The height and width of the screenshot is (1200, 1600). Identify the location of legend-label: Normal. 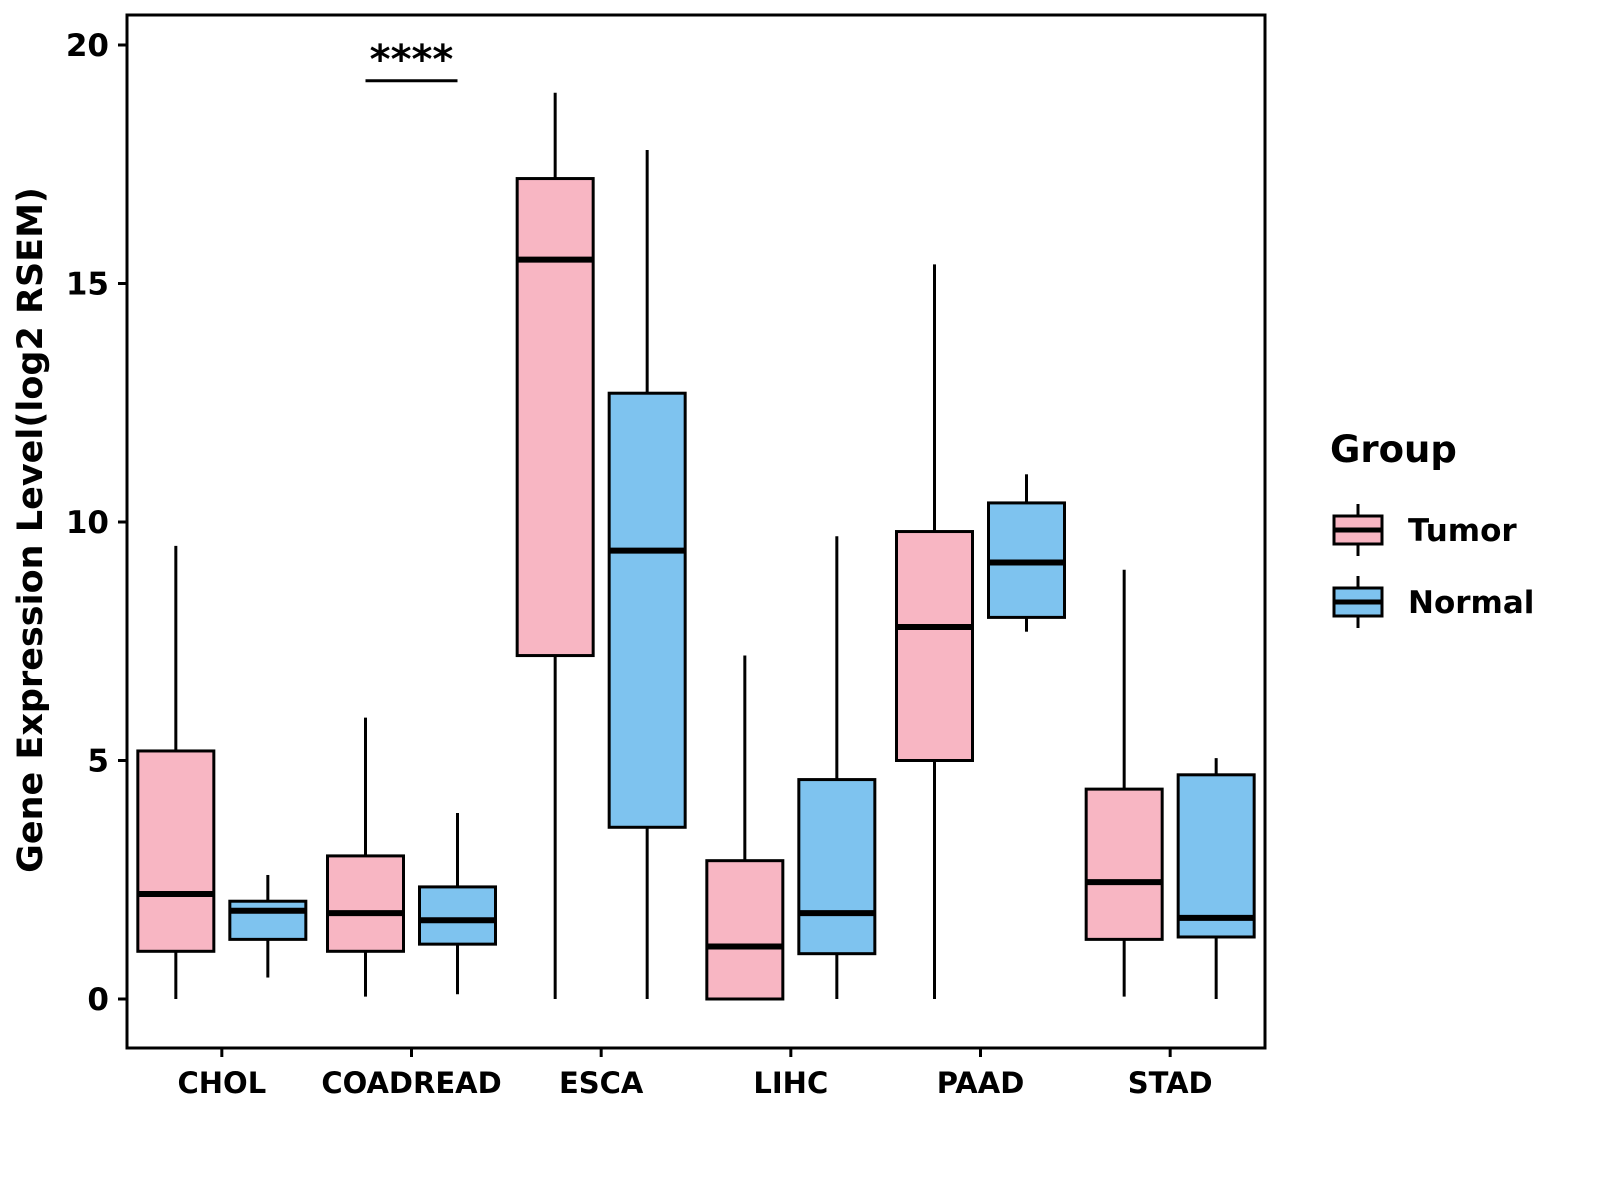
(1471, 603).